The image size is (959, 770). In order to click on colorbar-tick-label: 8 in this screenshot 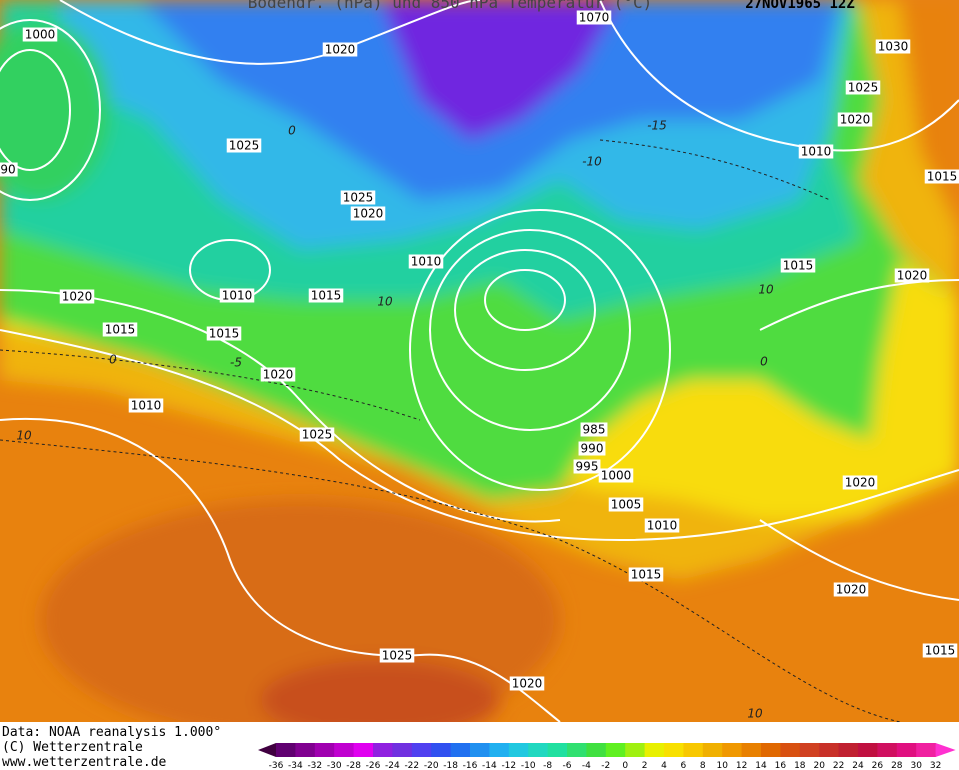, I will do `click(703, 765)`.